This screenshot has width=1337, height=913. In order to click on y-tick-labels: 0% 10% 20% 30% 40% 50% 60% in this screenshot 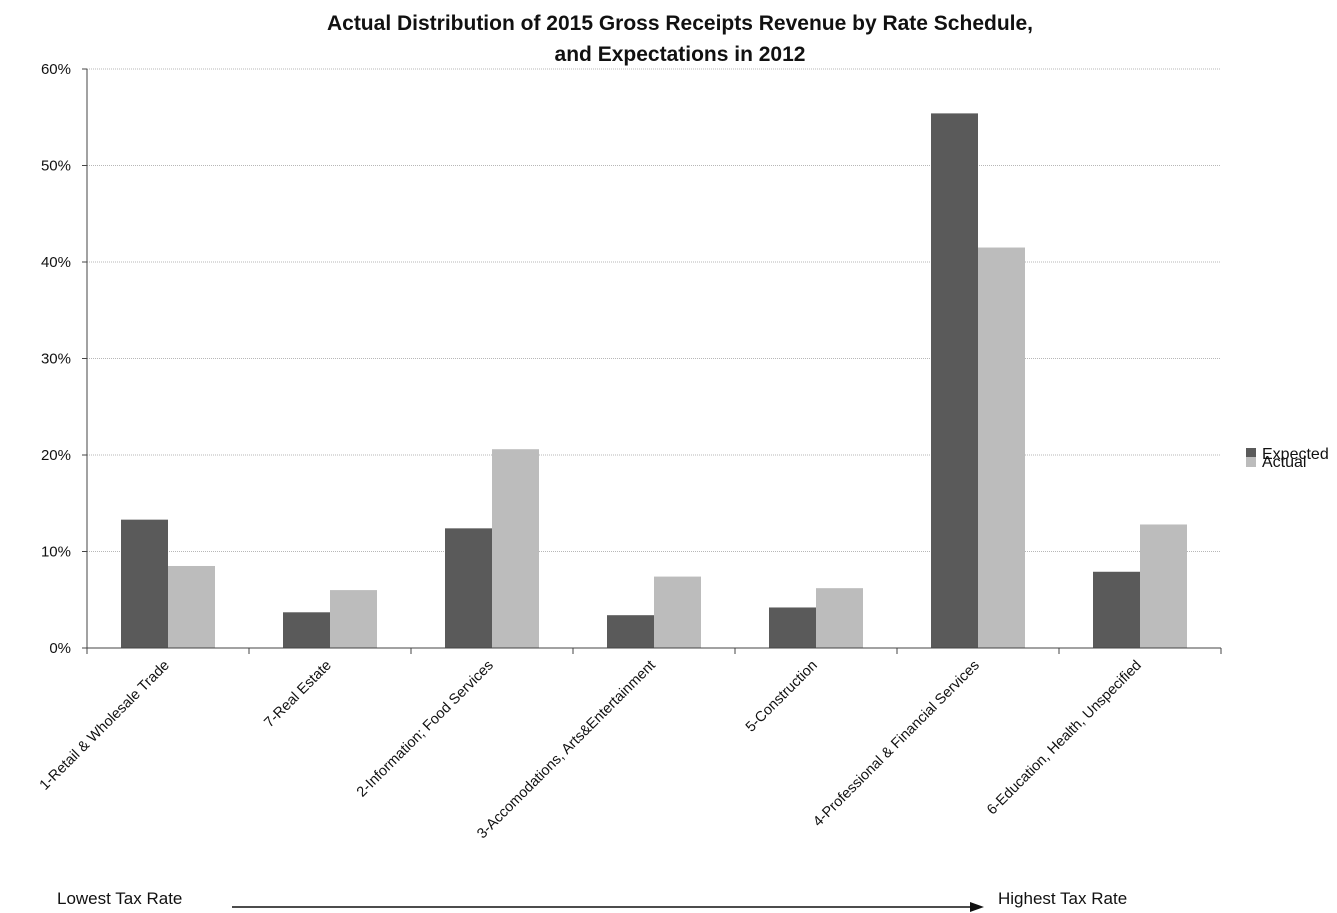, I will do `click(56, 359)`.